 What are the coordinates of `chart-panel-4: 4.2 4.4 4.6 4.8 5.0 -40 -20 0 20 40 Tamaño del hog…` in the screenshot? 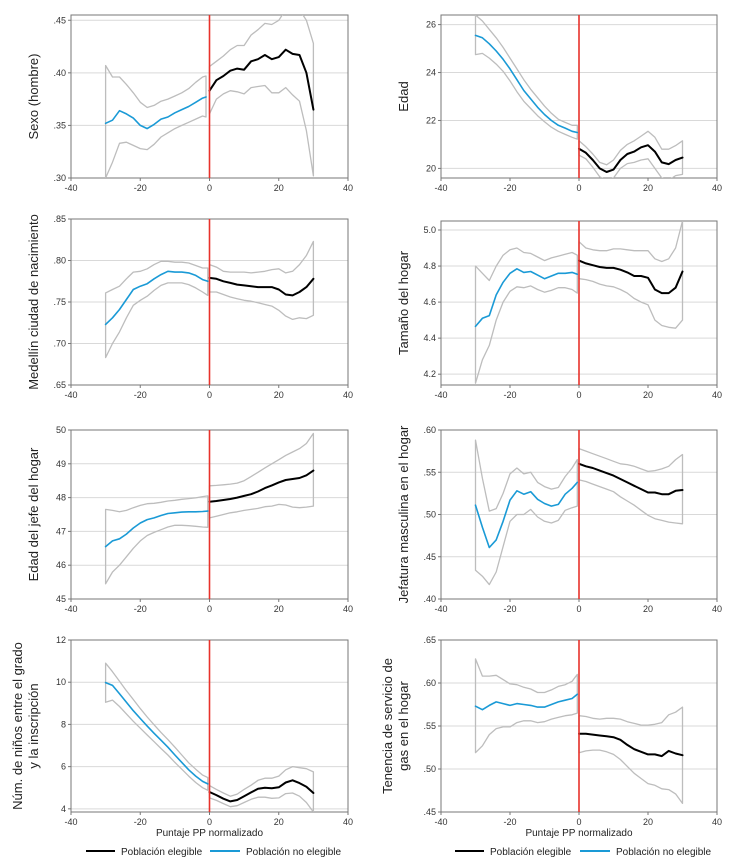 It's located at (559, 310).